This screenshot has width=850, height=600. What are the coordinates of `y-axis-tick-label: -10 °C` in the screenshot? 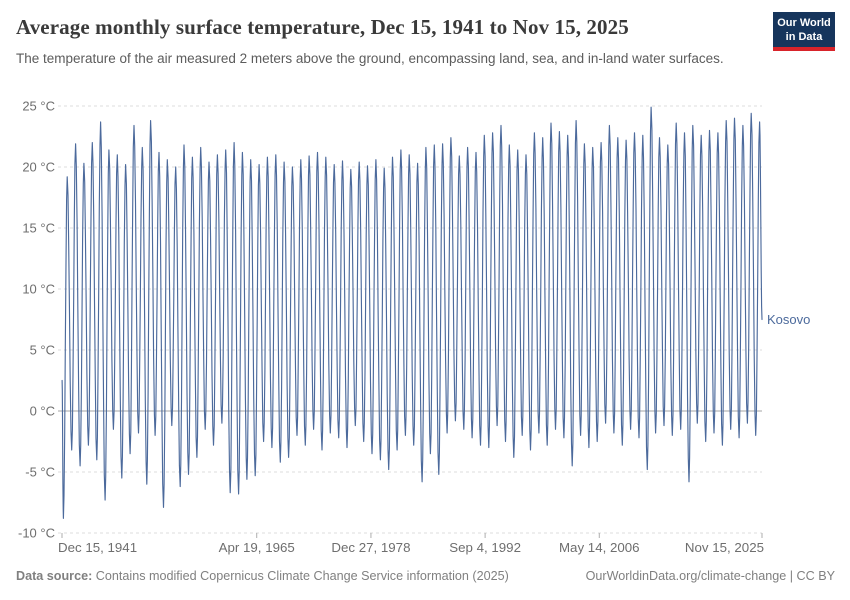 It's located at (36, 533).